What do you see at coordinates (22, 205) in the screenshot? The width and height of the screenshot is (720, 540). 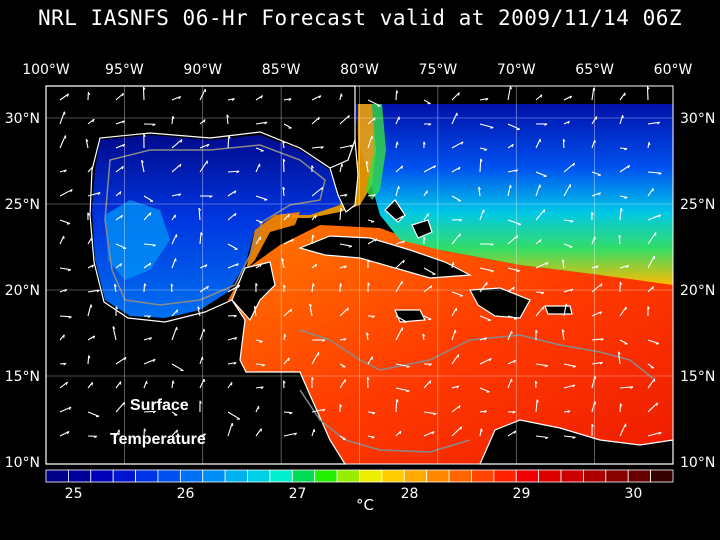 I see `lat-label-left: 25°N` at bounding box center [22, 205].